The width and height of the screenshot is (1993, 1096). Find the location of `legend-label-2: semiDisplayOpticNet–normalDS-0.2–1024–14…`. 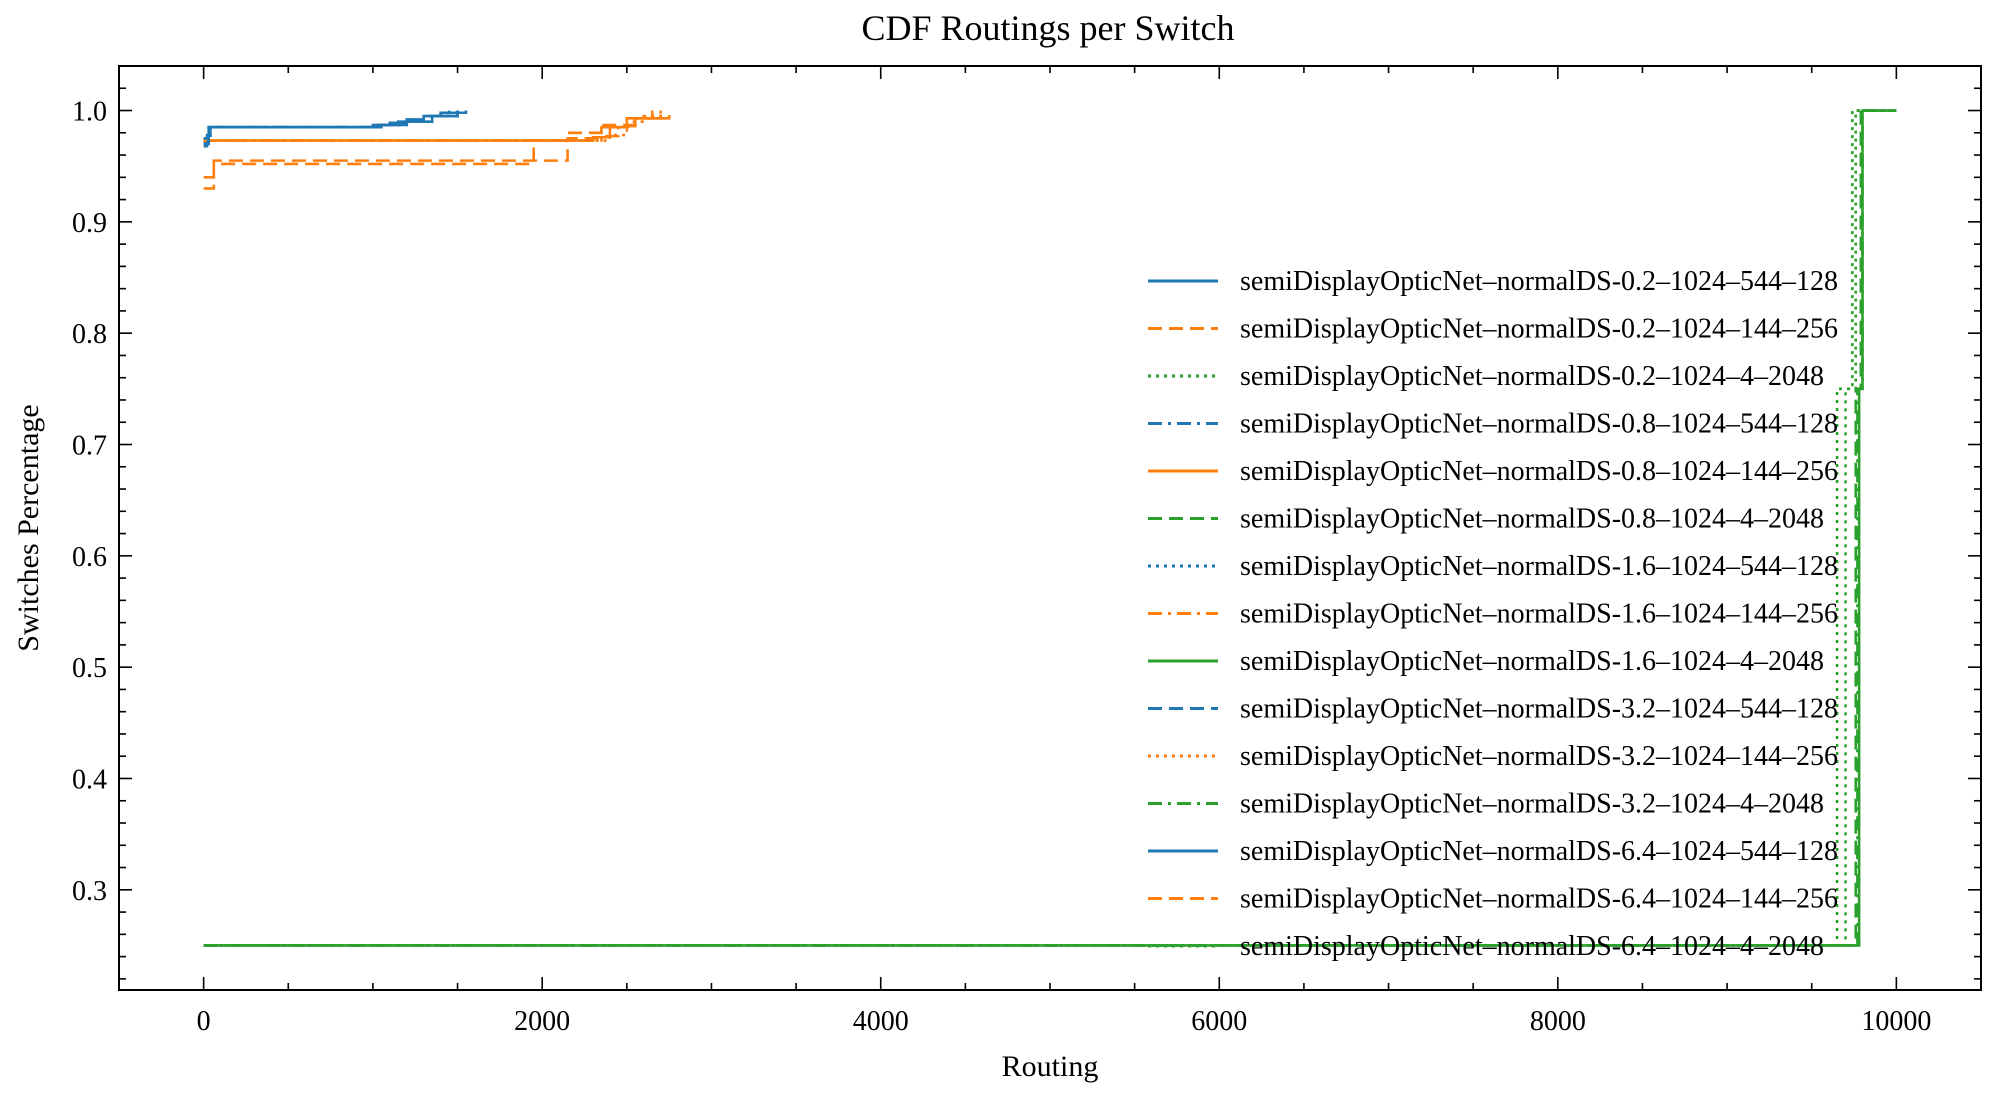

legend-label-2: semiDisplayOpticNet–normalDS-0.2–1024–14… is located at coordinates (1539, 329).